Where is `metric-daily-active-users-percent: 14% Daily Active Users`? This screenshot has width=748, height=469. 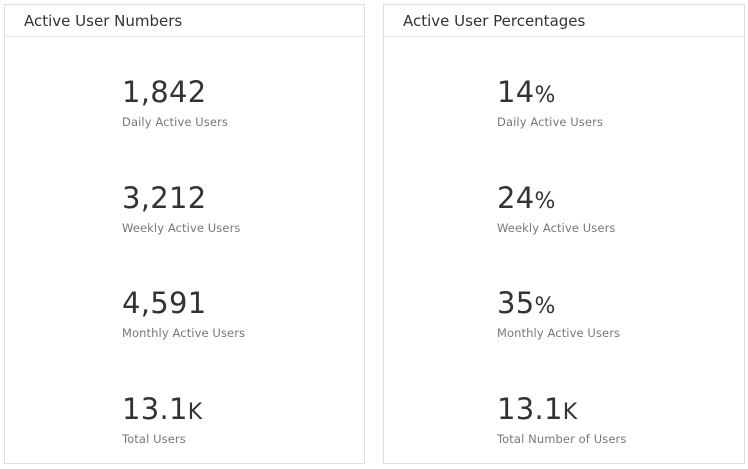 metric-daily-active-users-percent: 14% Daily Active Users is located at coordinates (550, 102).